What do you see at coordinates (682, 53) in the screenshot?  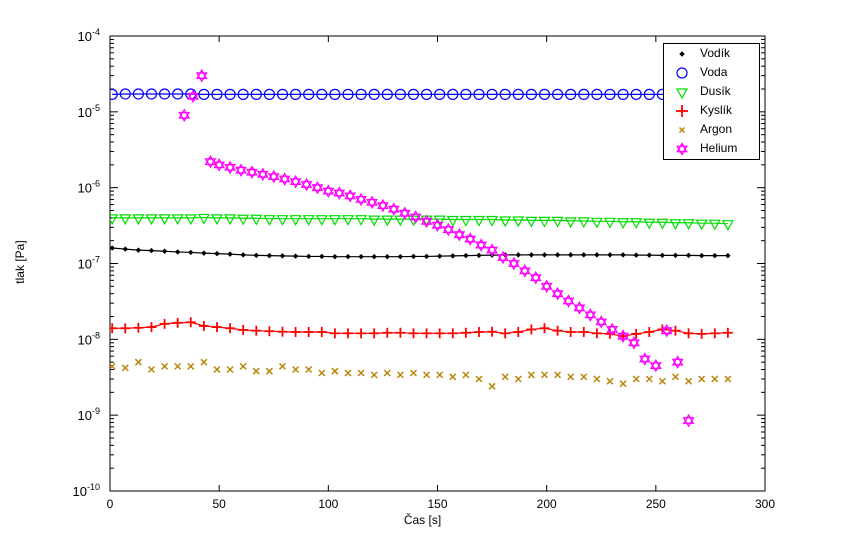 I see `legend-marker-diamond-icon` at bounding box center [682, 53].